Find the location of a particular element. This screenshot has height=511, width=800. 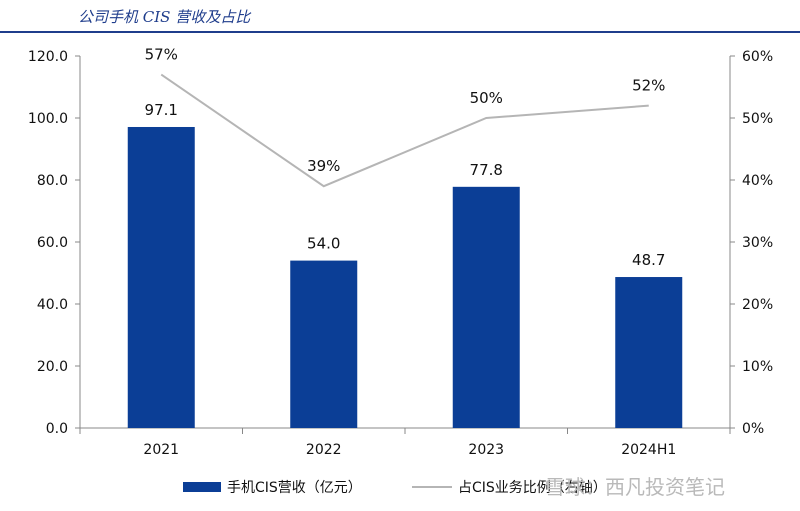

left-tick-label: 20.0 is located at coordinates (52, 367).